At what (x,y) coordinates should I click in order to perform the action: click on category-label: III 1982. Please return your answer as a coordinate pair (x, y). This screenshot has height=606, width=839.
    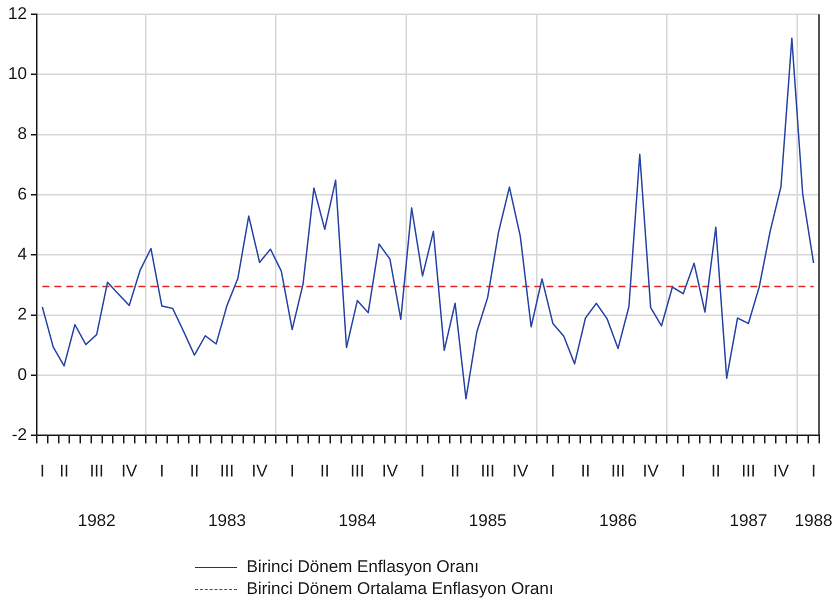
    Looking at the image, I should click on (97, 496).